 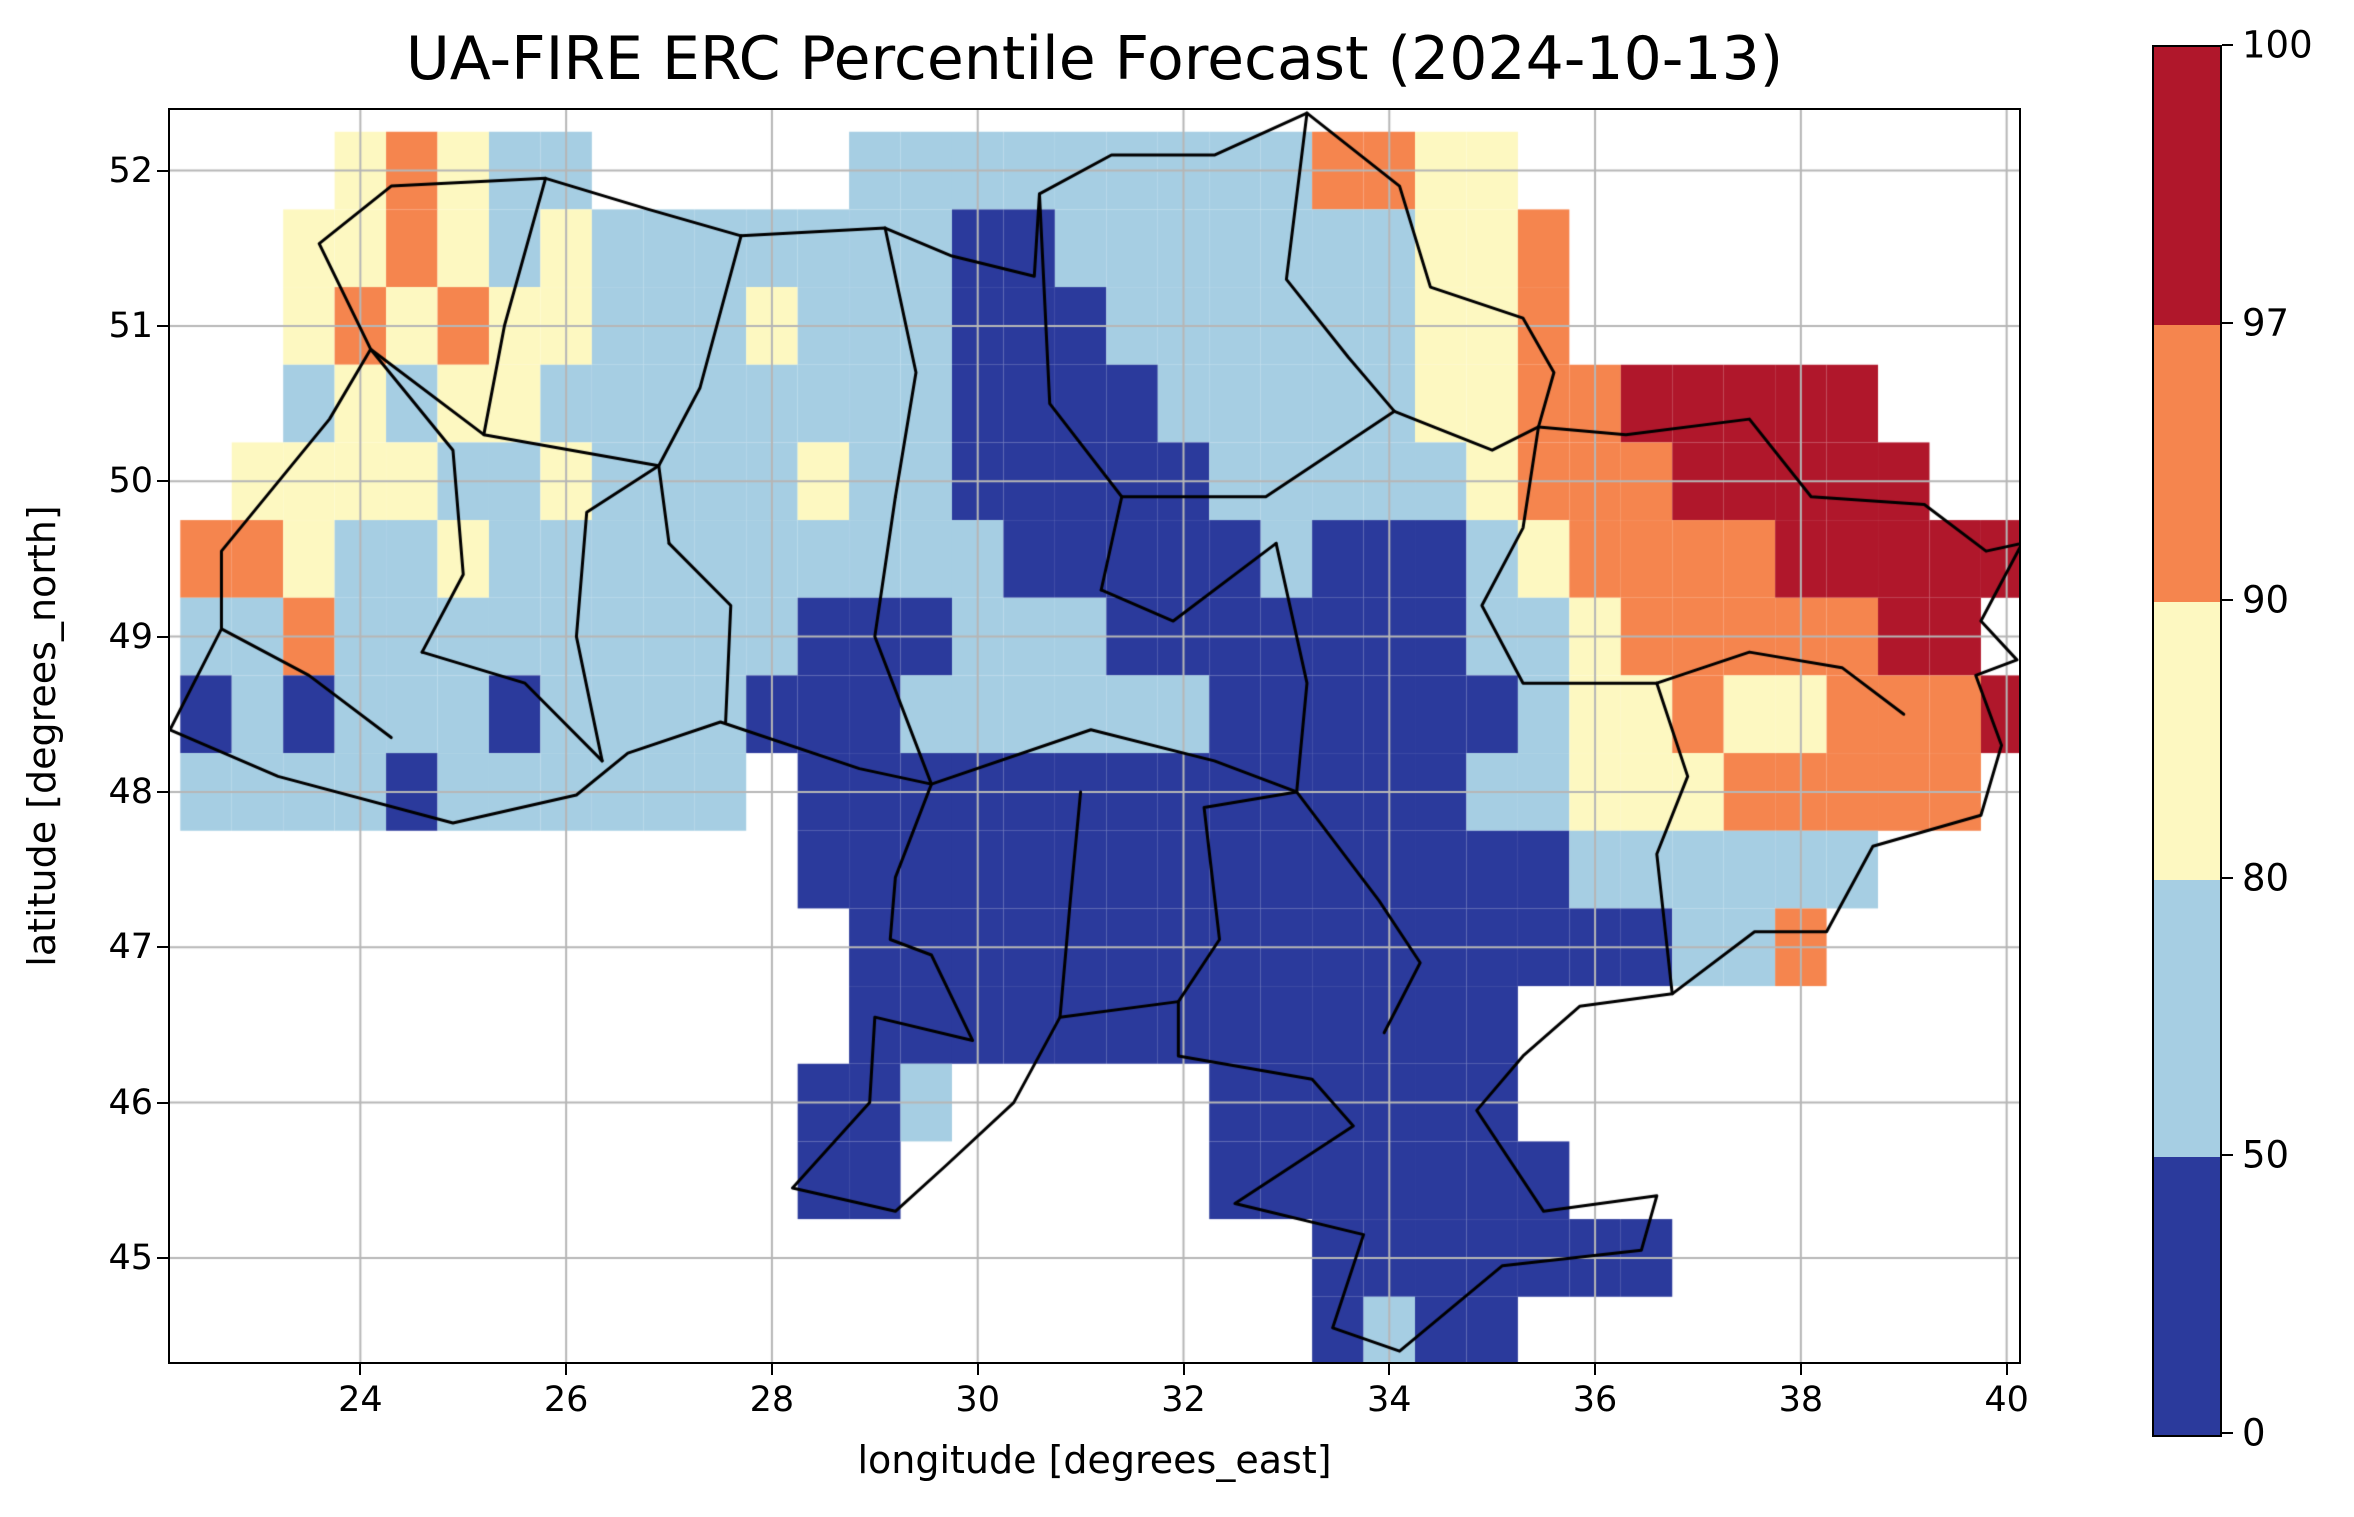 I want to click on y-axis-label: latitude [degrees_north], so click(x=42, y=736).